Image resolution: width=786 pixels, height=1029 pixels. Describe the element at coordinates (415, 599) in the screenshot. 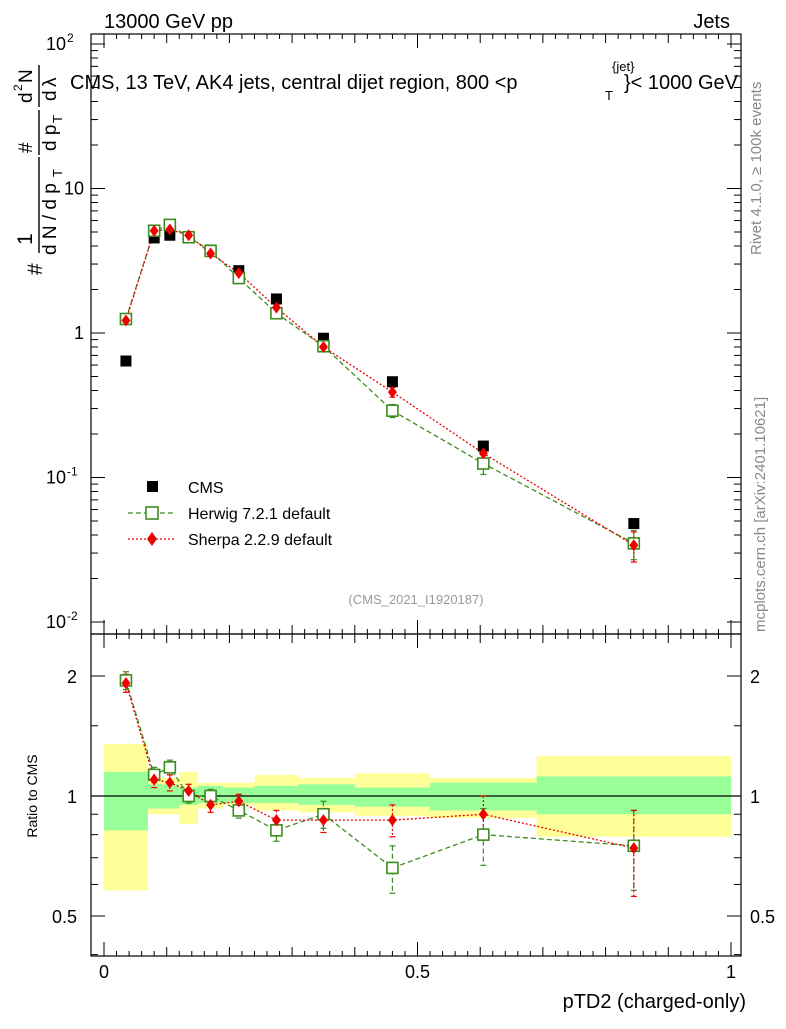

I see `analysis-watermark: (CMS_2021_I1920187)` at that location.